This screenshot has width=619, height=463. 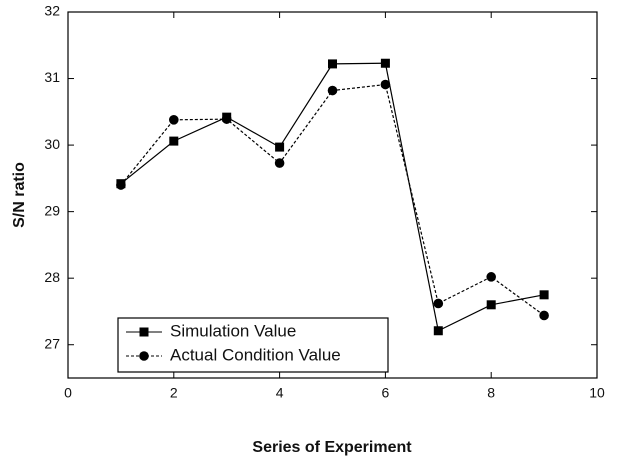 I want to click on x-tick-label: 10, so click(x=597, y=393).